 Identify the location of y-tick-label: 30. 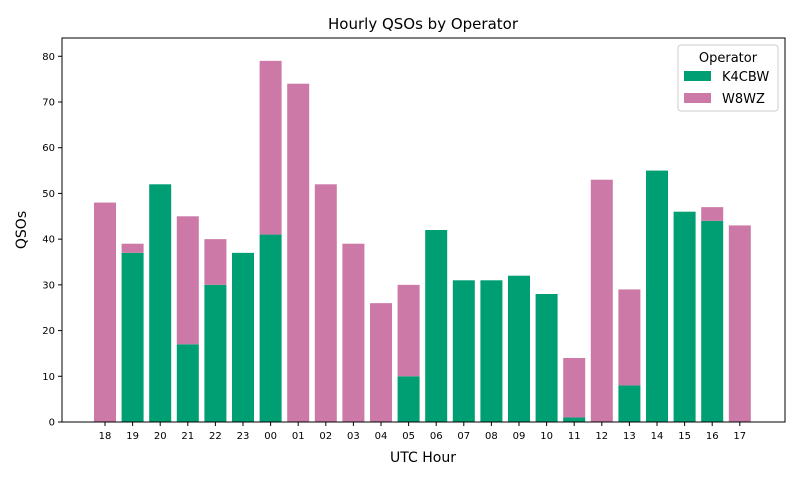
(48, 285).